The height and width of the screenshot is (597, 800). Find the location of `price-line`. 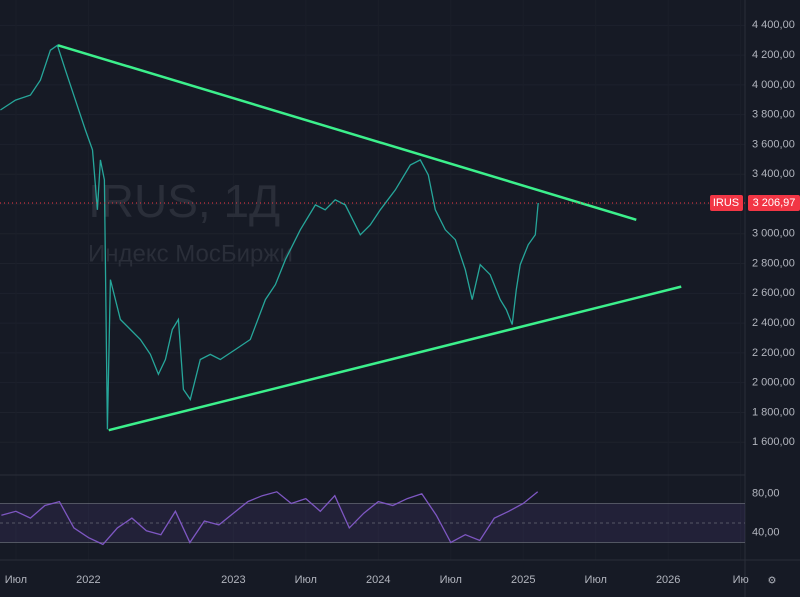

price-line is located at coordinates (270, 518).